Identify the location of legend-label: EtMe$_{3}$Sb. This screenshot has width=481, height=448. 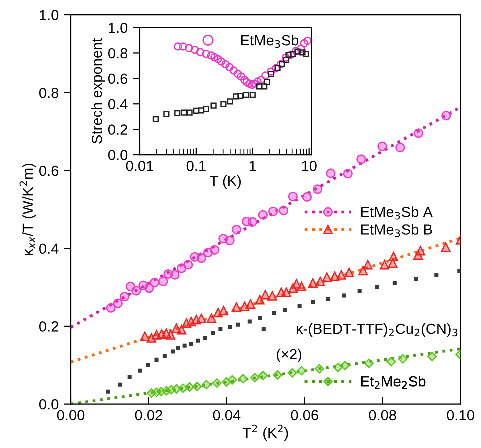
(270, 41).